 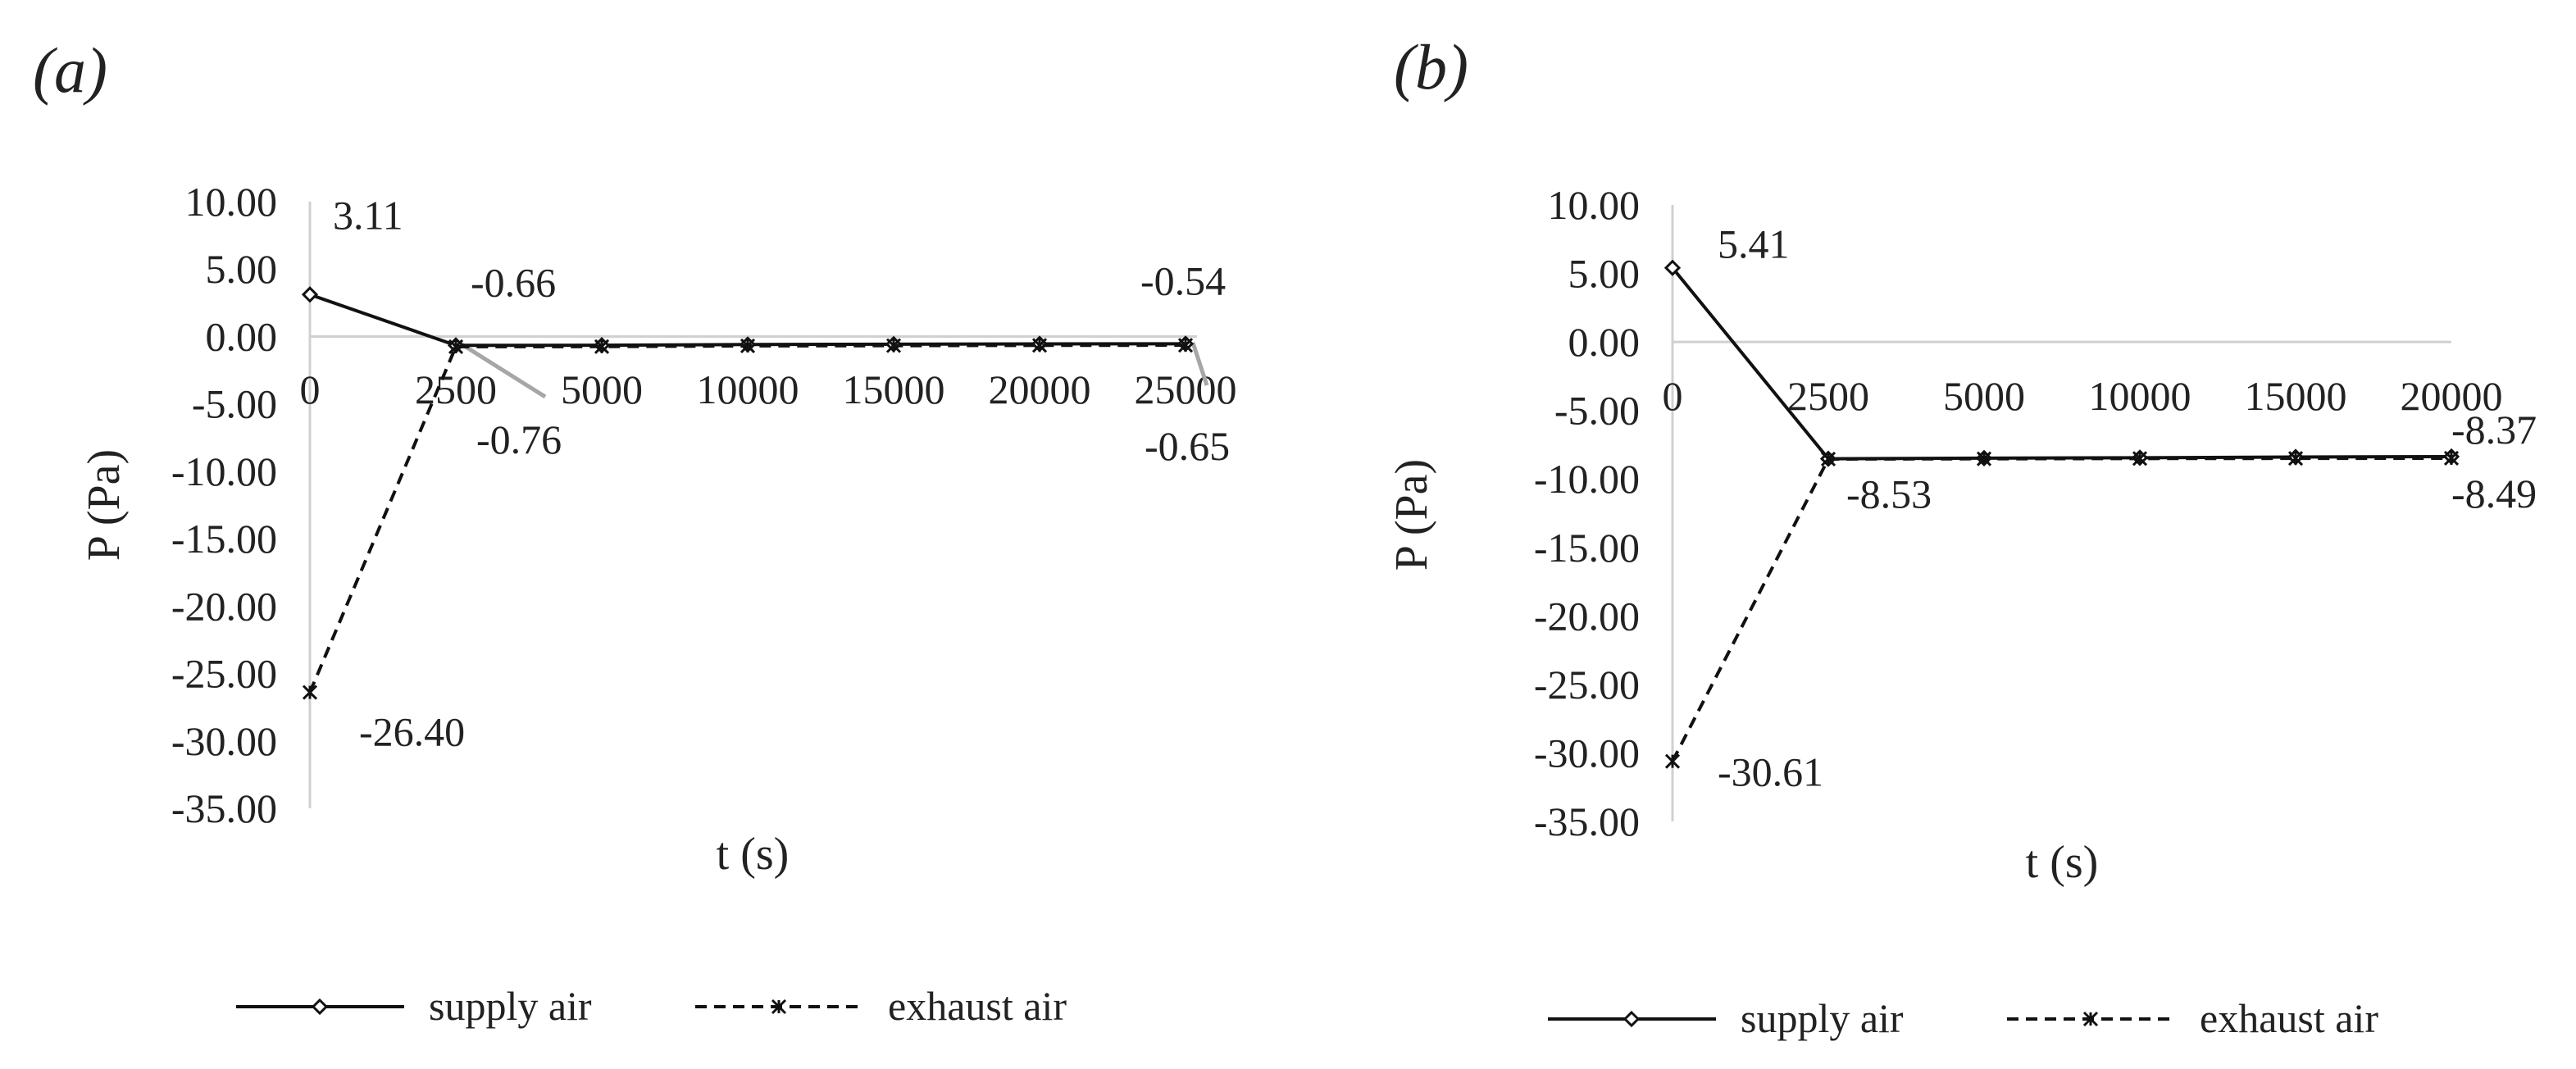 I want to click on panel-label: (a), so click(x=70, y=70).